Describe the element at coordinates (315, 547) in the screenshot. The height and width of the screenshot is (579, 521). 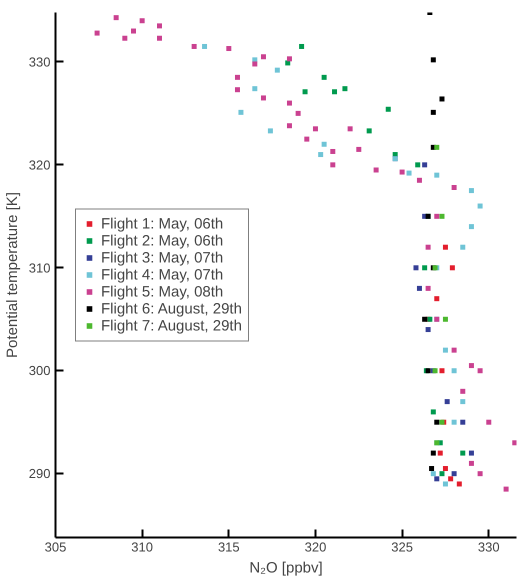
I see `x-tick-label: 320` at that location.